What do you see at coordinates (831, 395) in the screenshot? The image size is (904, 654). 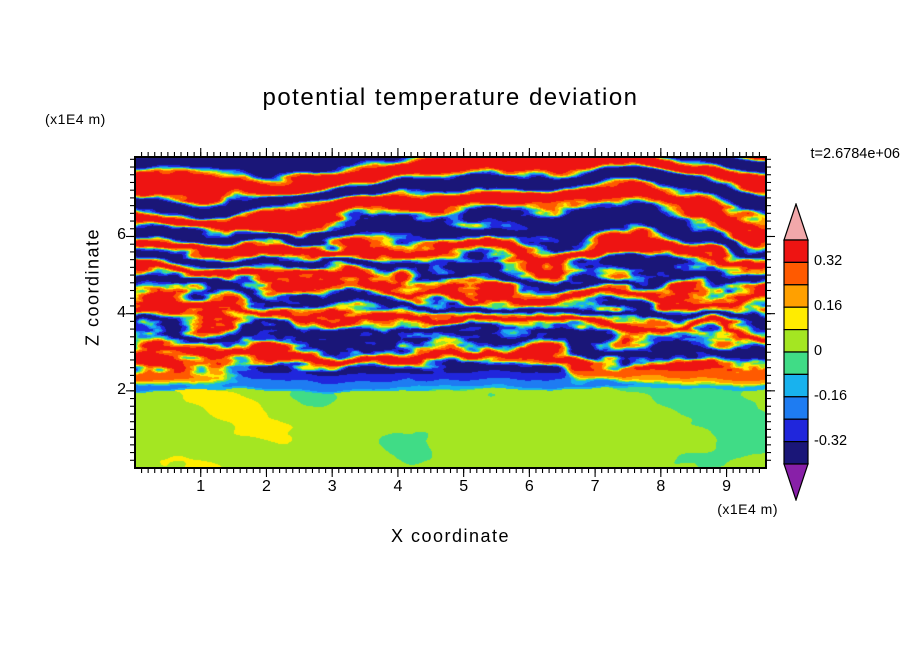 I see `colorbar-tick-label: -0.16` at bounding box center [831, 395].